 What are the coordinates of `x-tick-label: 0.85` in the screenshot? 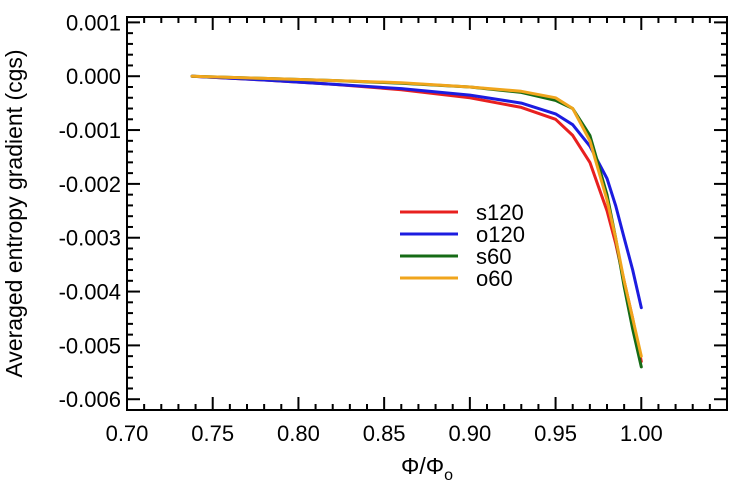 It's located at (384, 433).